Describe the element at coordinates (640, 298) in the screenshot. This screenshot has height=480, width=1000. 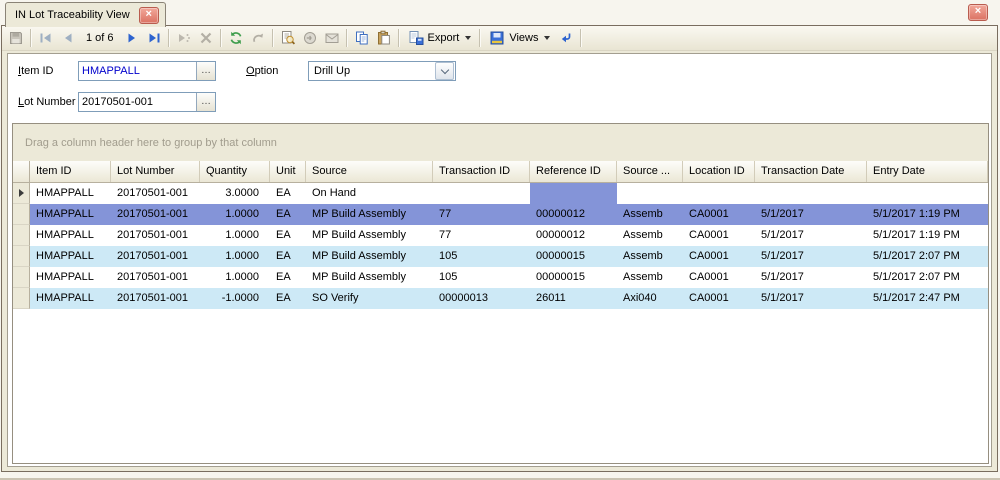
I see `cell-source: Axi040` at that location.